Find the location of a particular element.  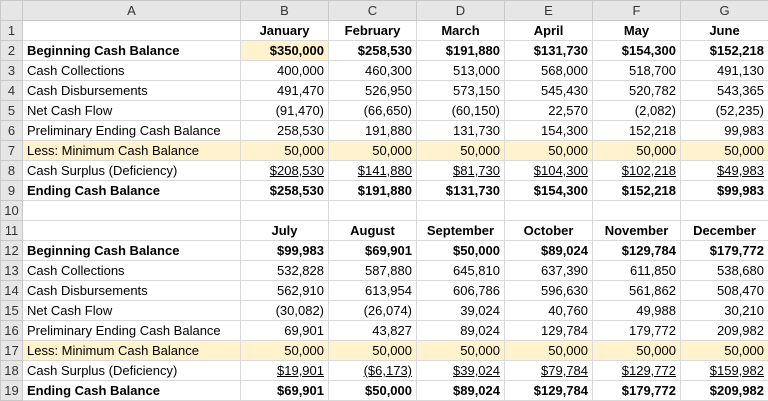

row-label: Net Cash Flow is located at coordinates (131, 110).